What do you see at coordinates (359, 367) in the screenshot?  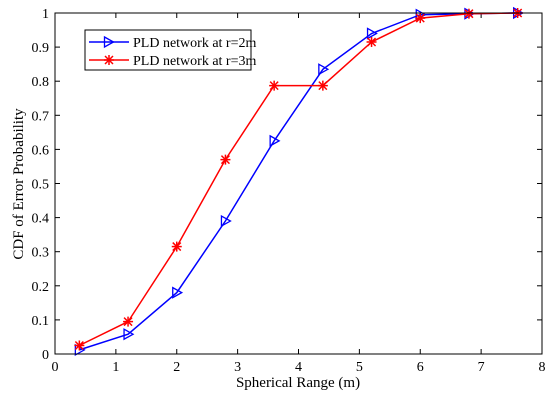 I see `x-tick-label: 5` at bounding box center [359, 367].